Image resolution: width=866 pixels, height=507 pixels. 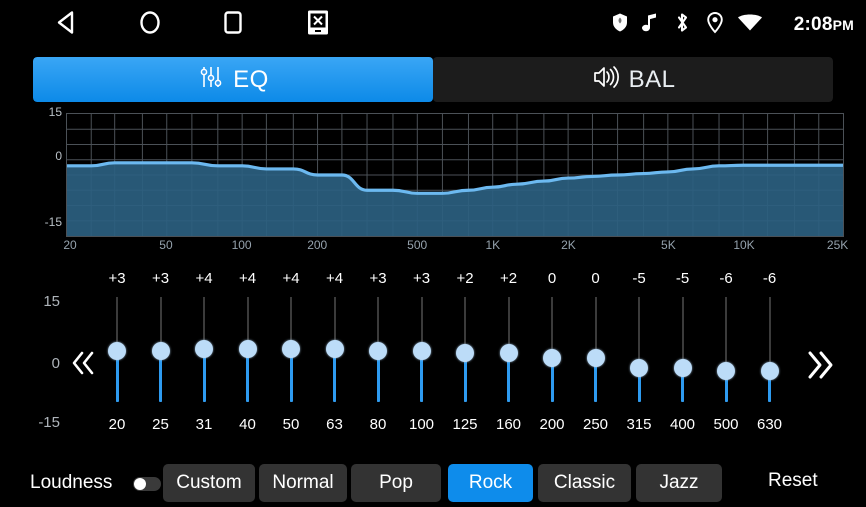 I want to click on eq-band: +4 31, so click(x=204, y=357).